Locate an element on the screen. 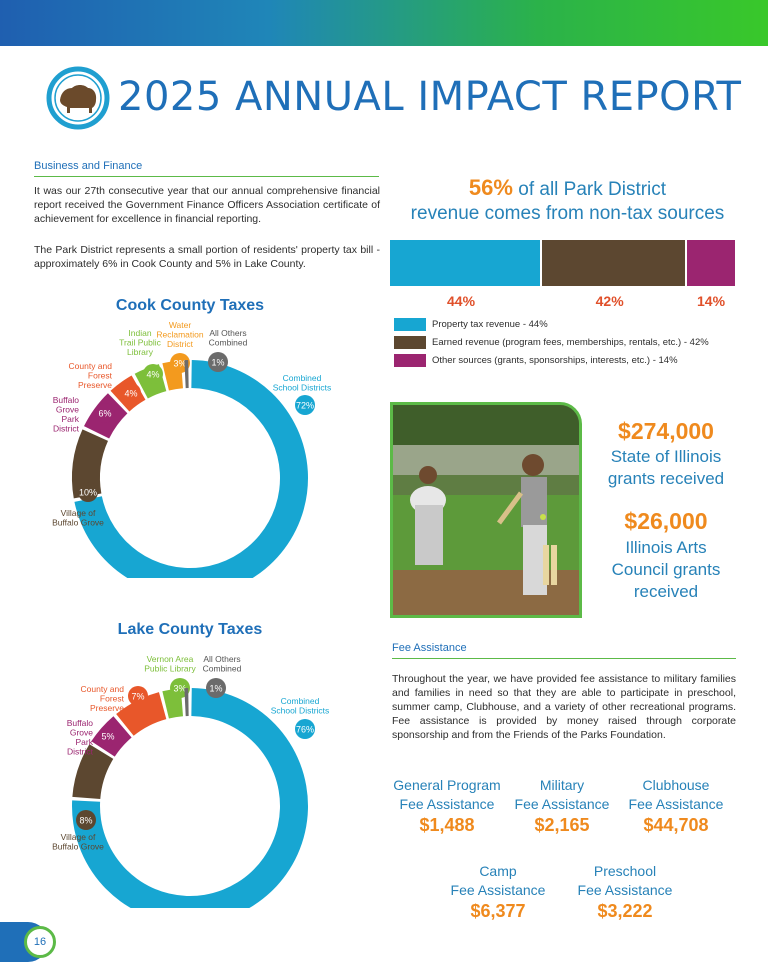 The image size is (768, 974). cook-category-label-6: All Others Combined is located at coordinates (228, 338).